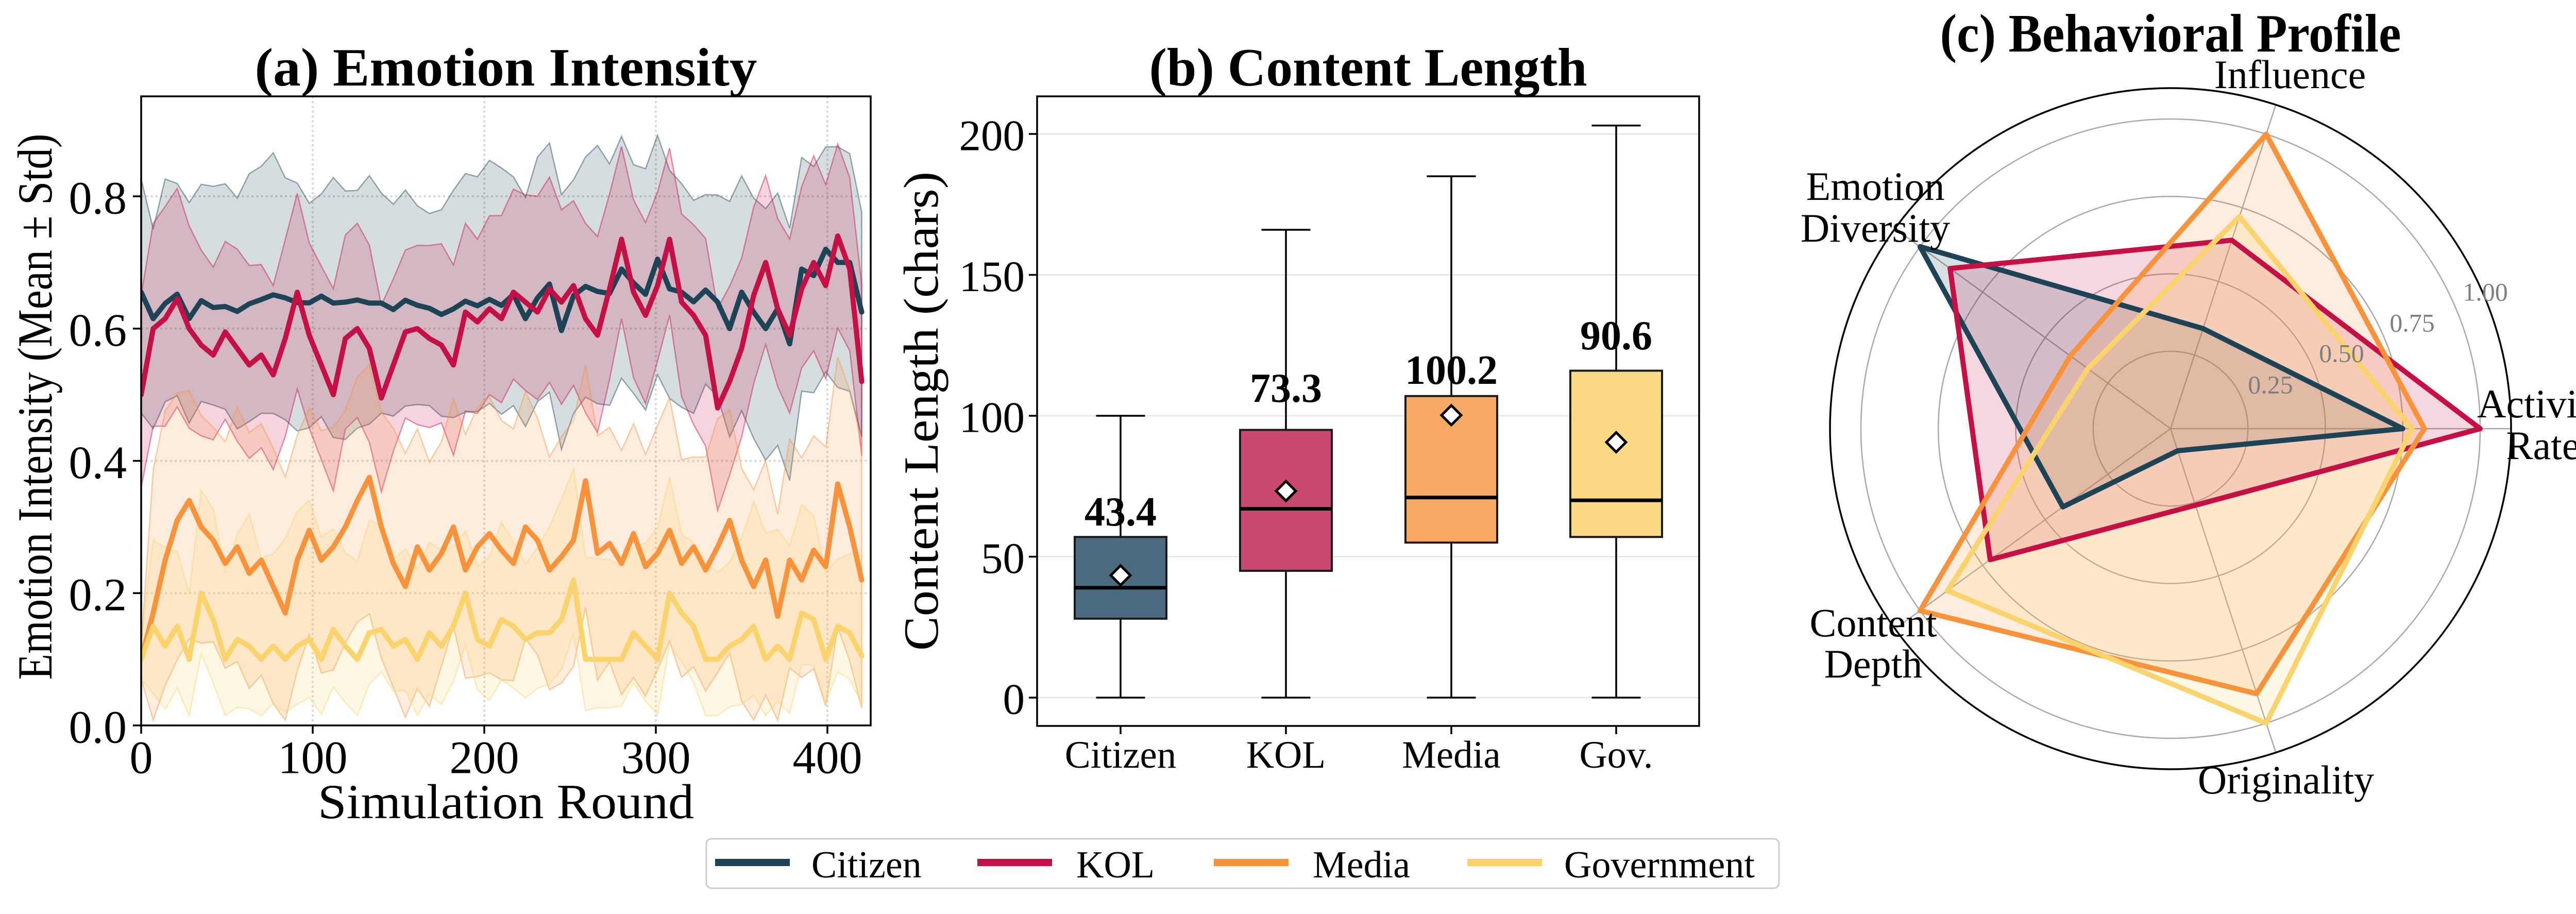 The image size is (2576, 914). I want to click on svg-text: Activity, so click(2526, 404).